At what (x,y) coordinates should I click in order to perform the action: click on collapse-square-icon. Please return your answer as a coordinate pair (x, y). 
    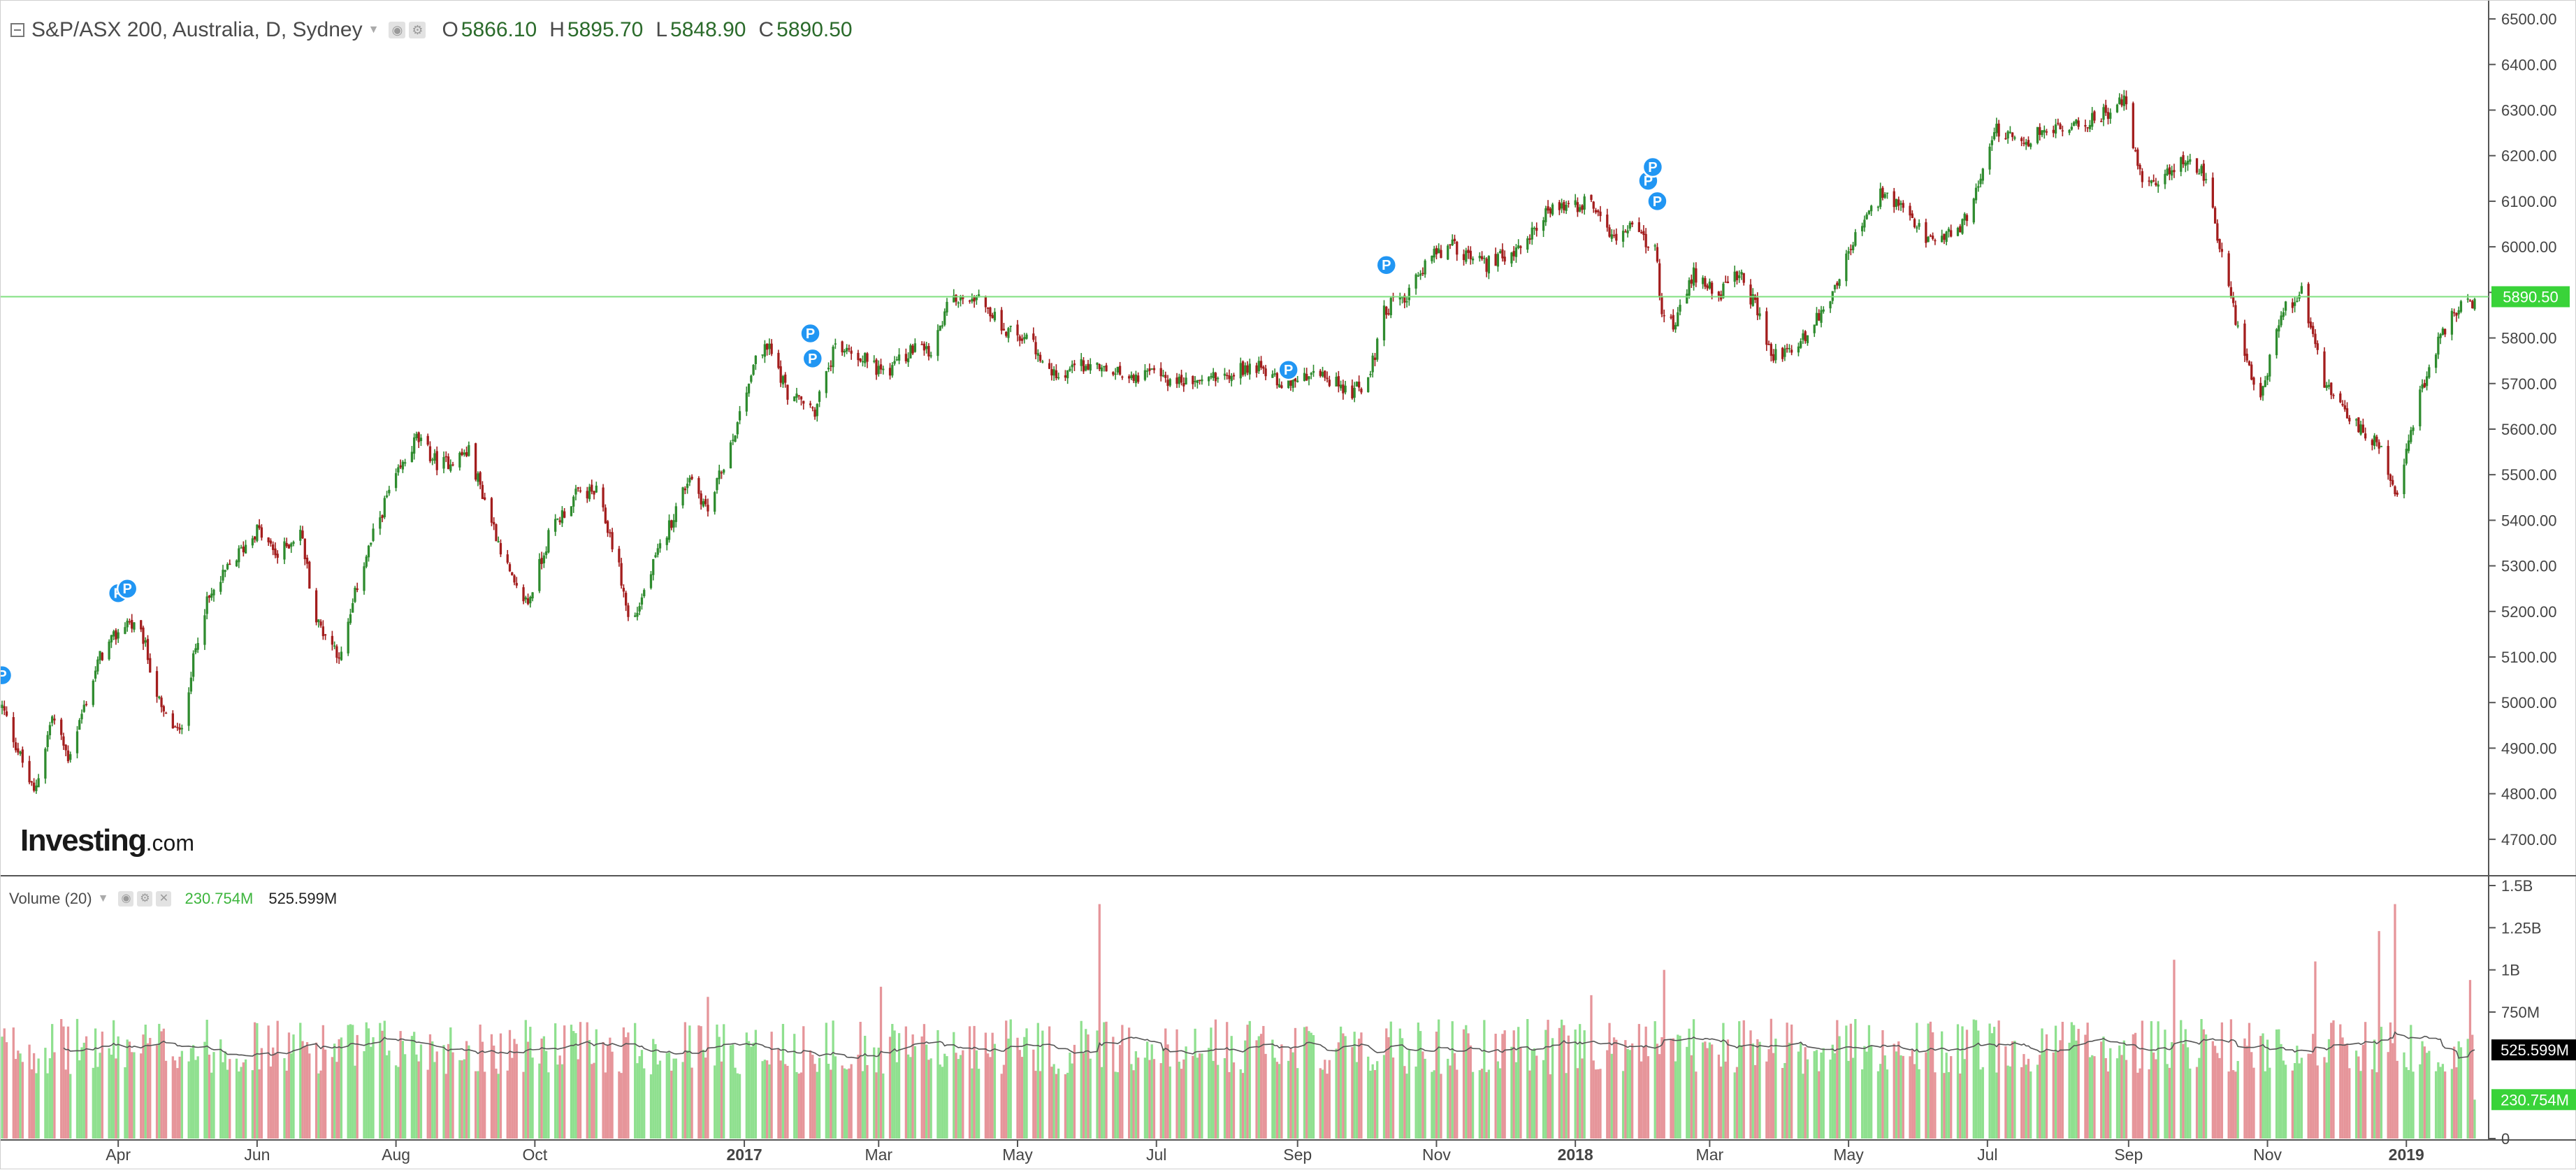
    Looking at the image, I should click on (17, 30).